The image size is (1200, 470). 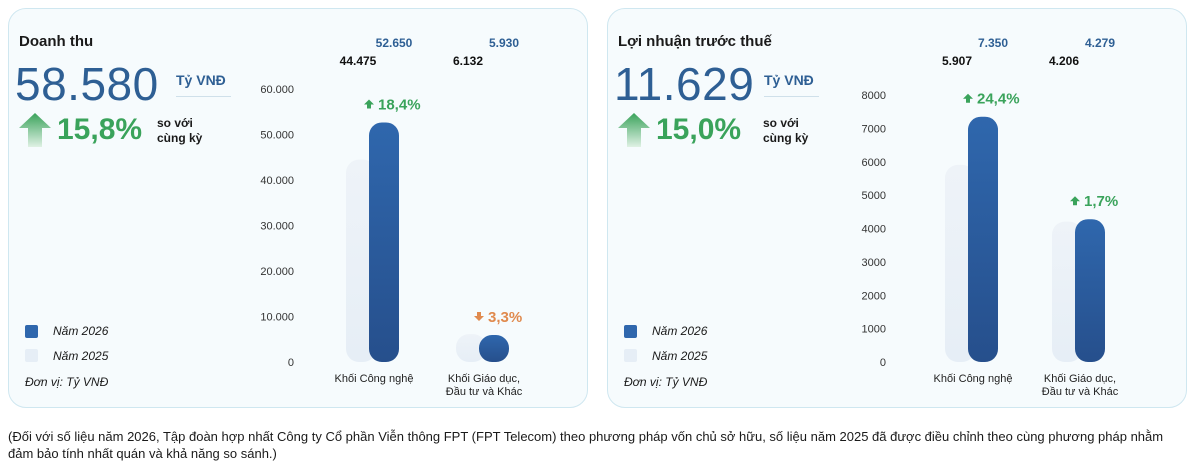 I want to click on y-tick-label: 30.000, so click(x=277, y=227).